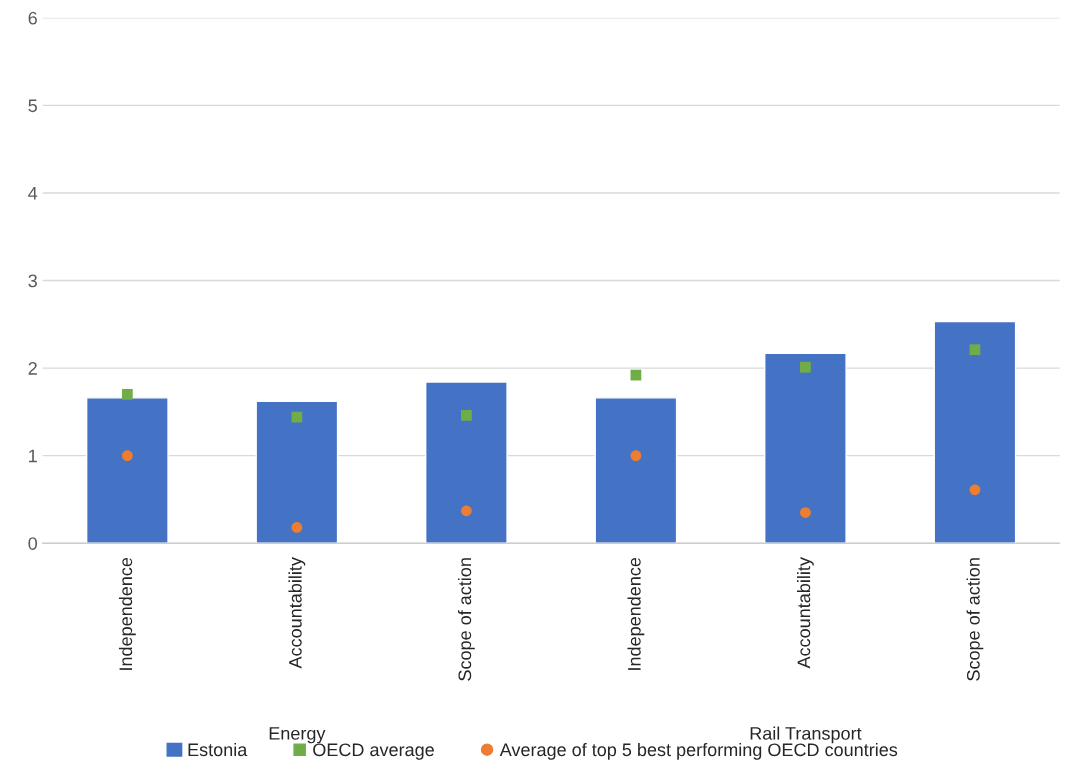 The width and height of the screenshot is (1065, 776). I want to click on y-tick-label: 5, so click(32, 106).